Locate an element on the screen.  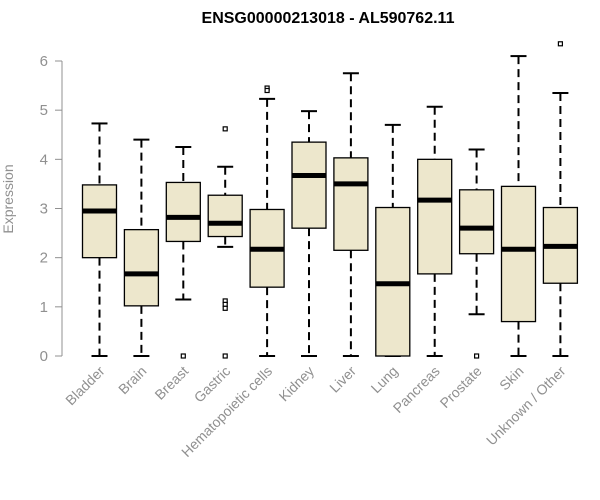
box-breast is located at coordinates (183, 252).